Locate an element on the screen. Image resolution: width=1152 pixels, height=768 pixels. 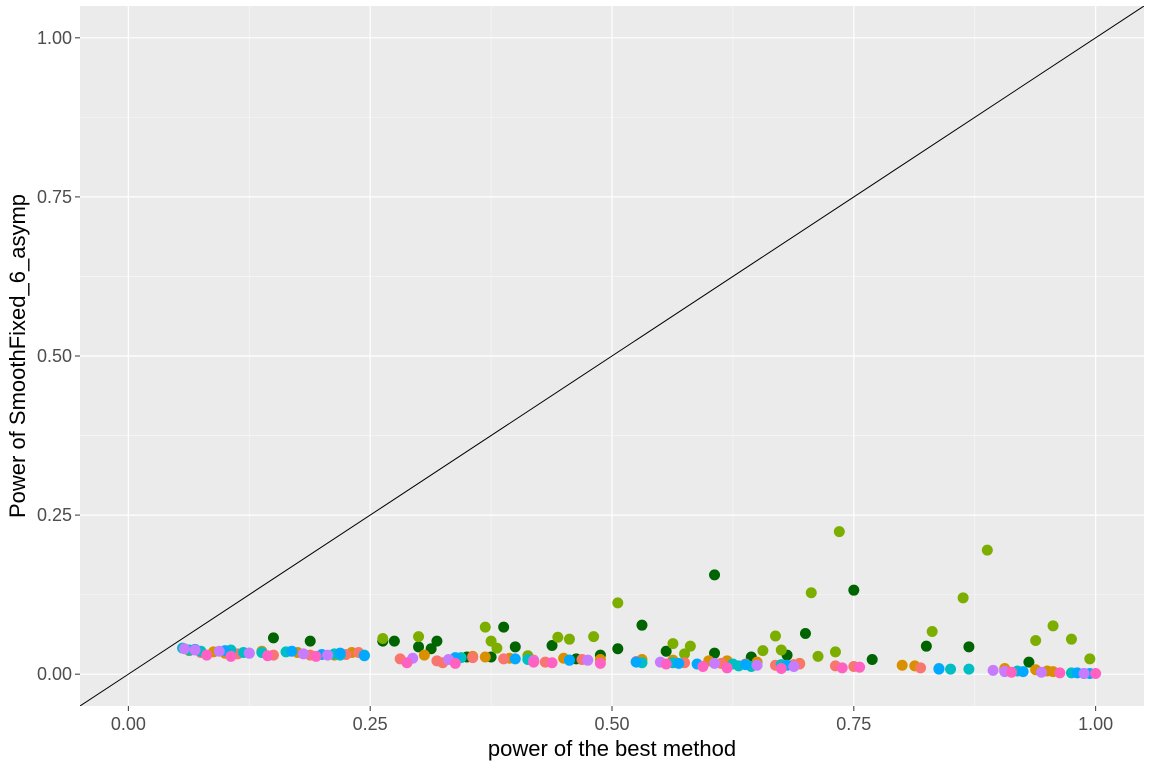
x-axis-ticks: 0.00 0.25 0.50 0.75 1.00 is located at coordinates (612, 720).